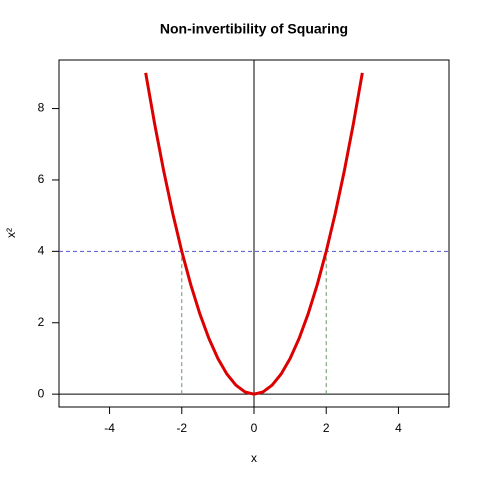 This screenshot has height=485, width=480. I want to click on x-tick-label: -2, so click(181, 428).